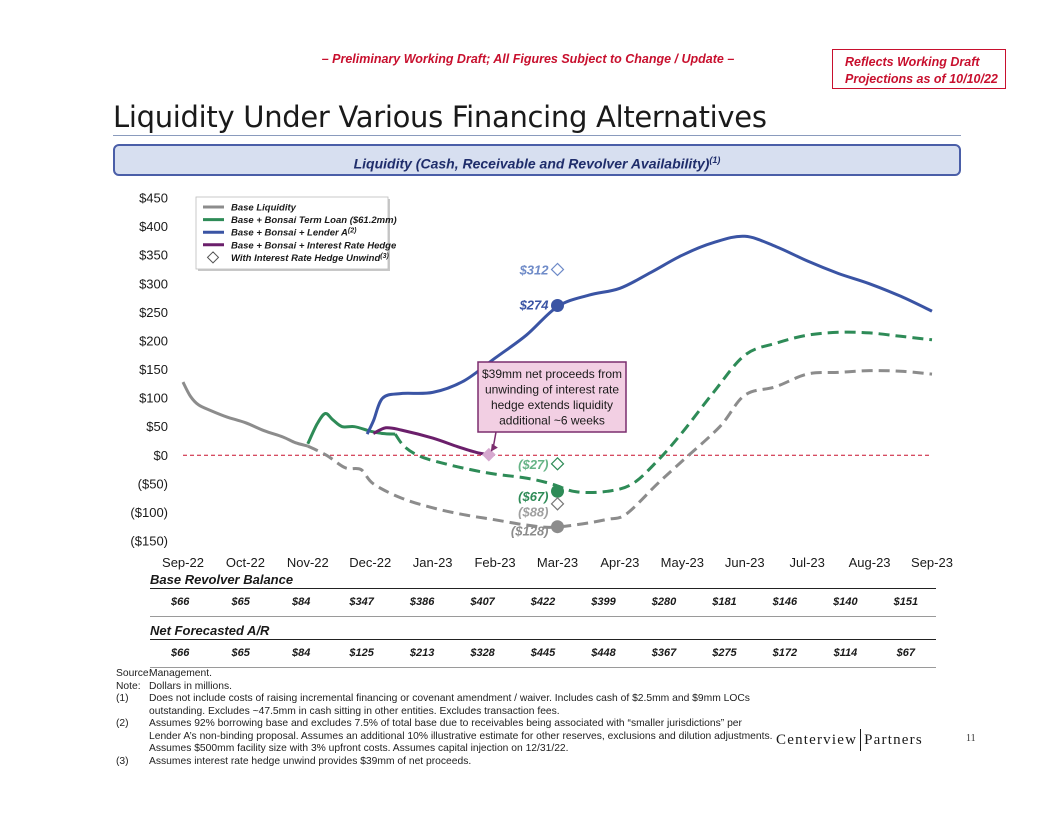 The image size is (1056, 816). I want to click on ar-value-mar-23: $445, so click(543, 653).